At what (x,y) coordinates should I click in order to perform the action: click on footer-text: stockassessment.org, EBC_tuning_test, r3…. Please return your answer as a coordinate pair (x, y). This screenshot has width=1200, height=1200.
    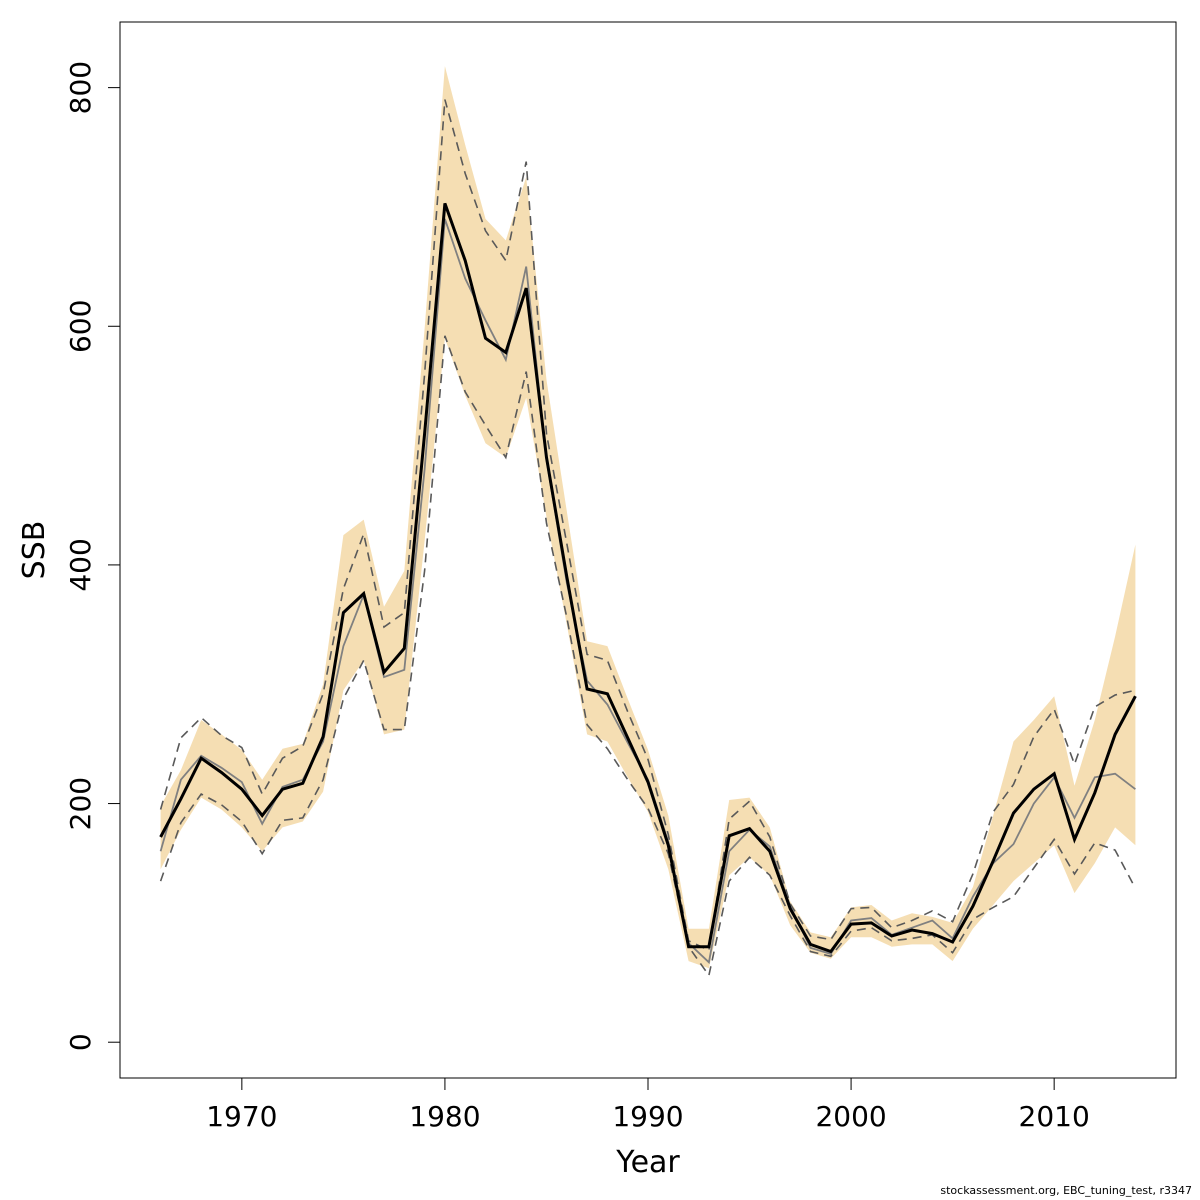
    Looking at the image, I should click on (1066, 1190).